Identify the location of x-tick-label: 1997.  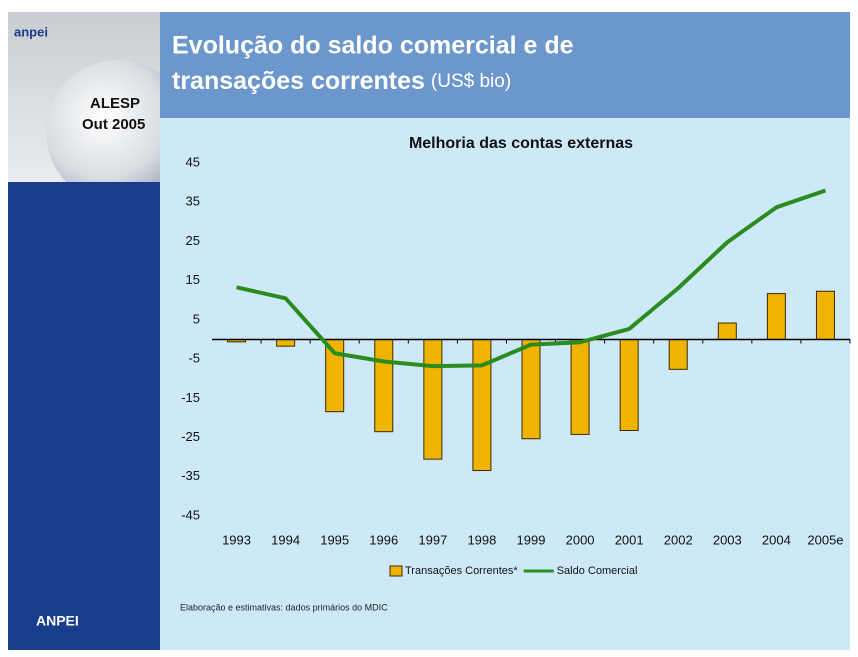
(432, 539).